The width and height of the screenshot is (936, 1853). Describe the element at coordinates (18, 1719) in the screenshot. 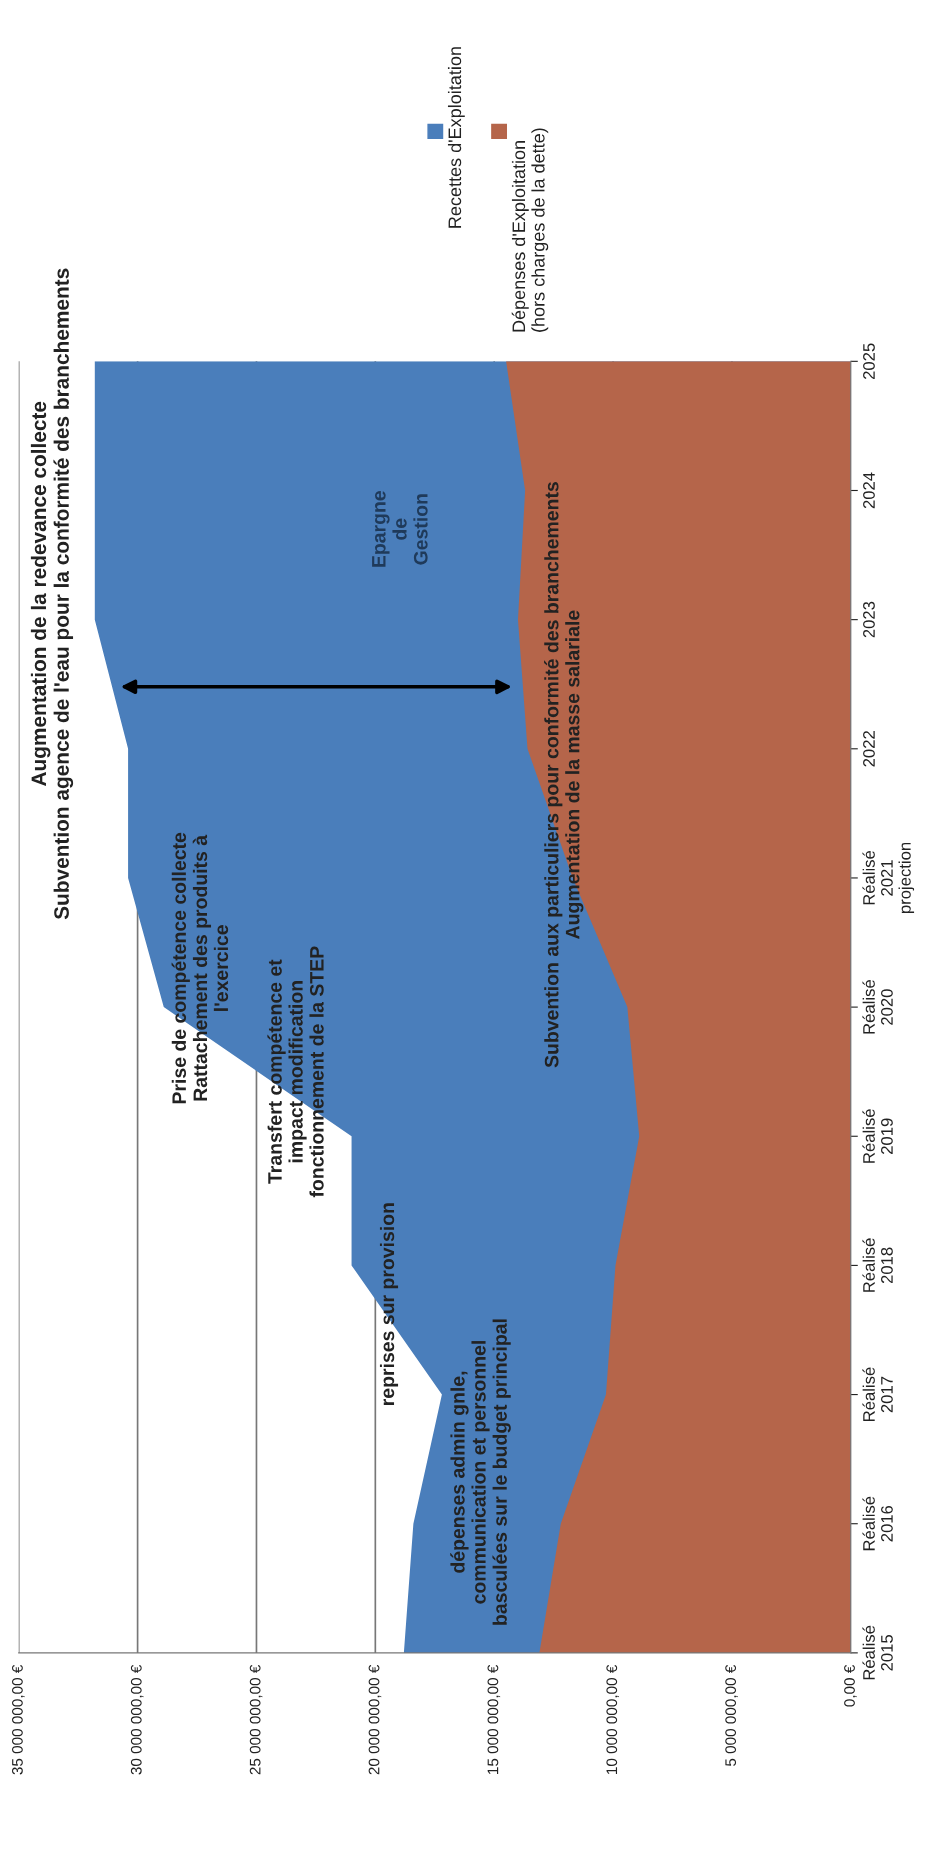

I see `x-tick-label: 35 000 000,00 €` at that location.